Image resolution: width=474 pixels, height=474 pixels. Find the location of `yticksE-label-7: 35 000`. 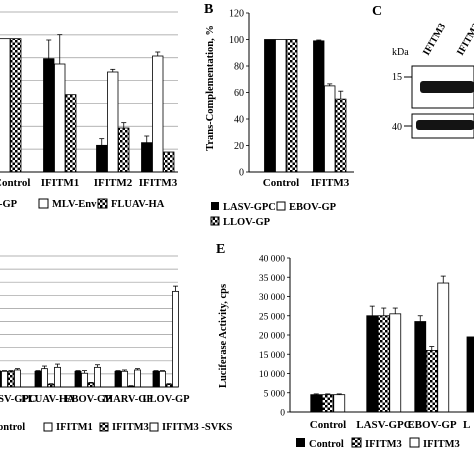

yticksE-label-7: 35 000 is located at coordinates (272, 279).